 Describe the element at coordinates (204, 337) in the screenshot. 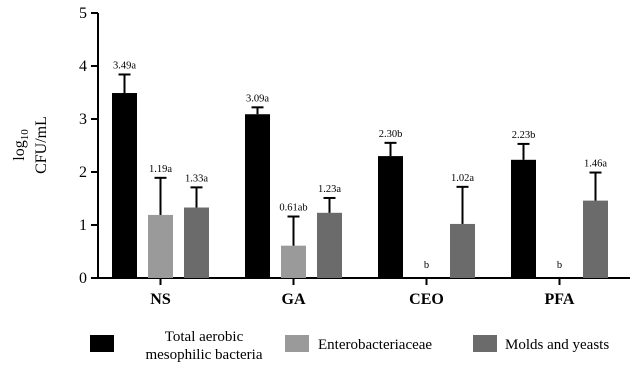

I see `legend-label: Total aerobic` at that location.